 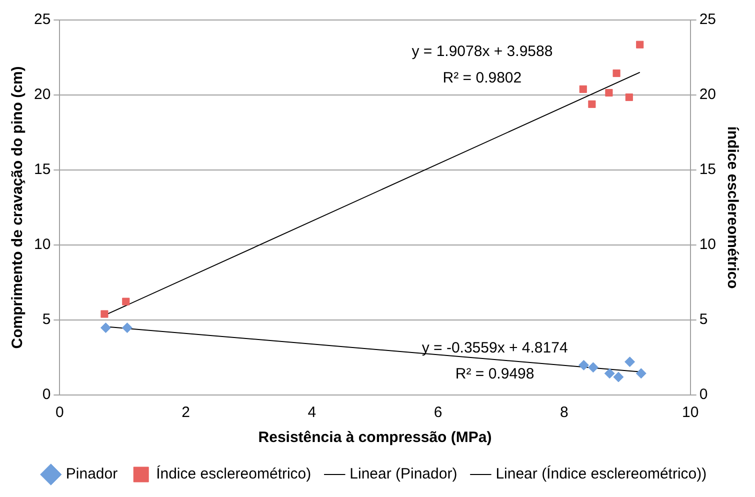 What do you see at coordinates (601, 473) in the screenshot?
I see `legend-label: Linear (Índice esclereométrico))` at bounding box center [601, 473].